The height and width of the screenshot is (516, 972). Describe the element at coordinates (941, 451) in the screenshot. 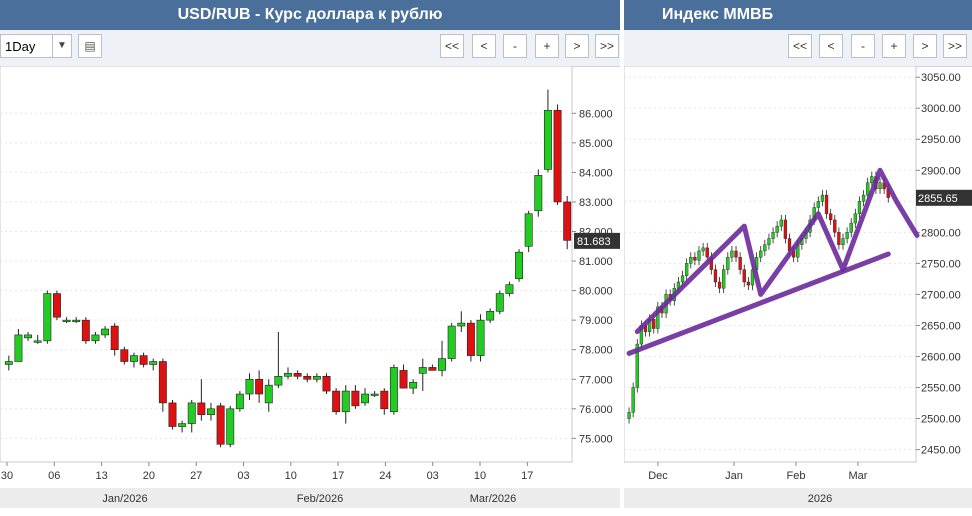

I see `y-tick-label: 2450.00` at that location.